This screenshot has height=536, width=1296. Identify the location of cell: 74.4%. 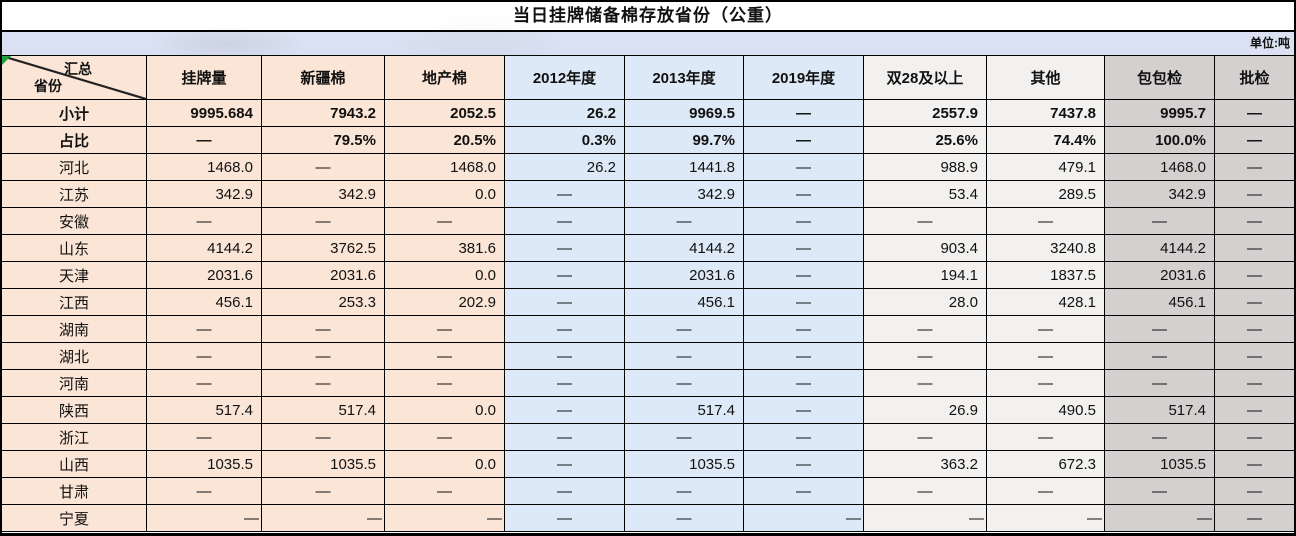
(1046, 140).